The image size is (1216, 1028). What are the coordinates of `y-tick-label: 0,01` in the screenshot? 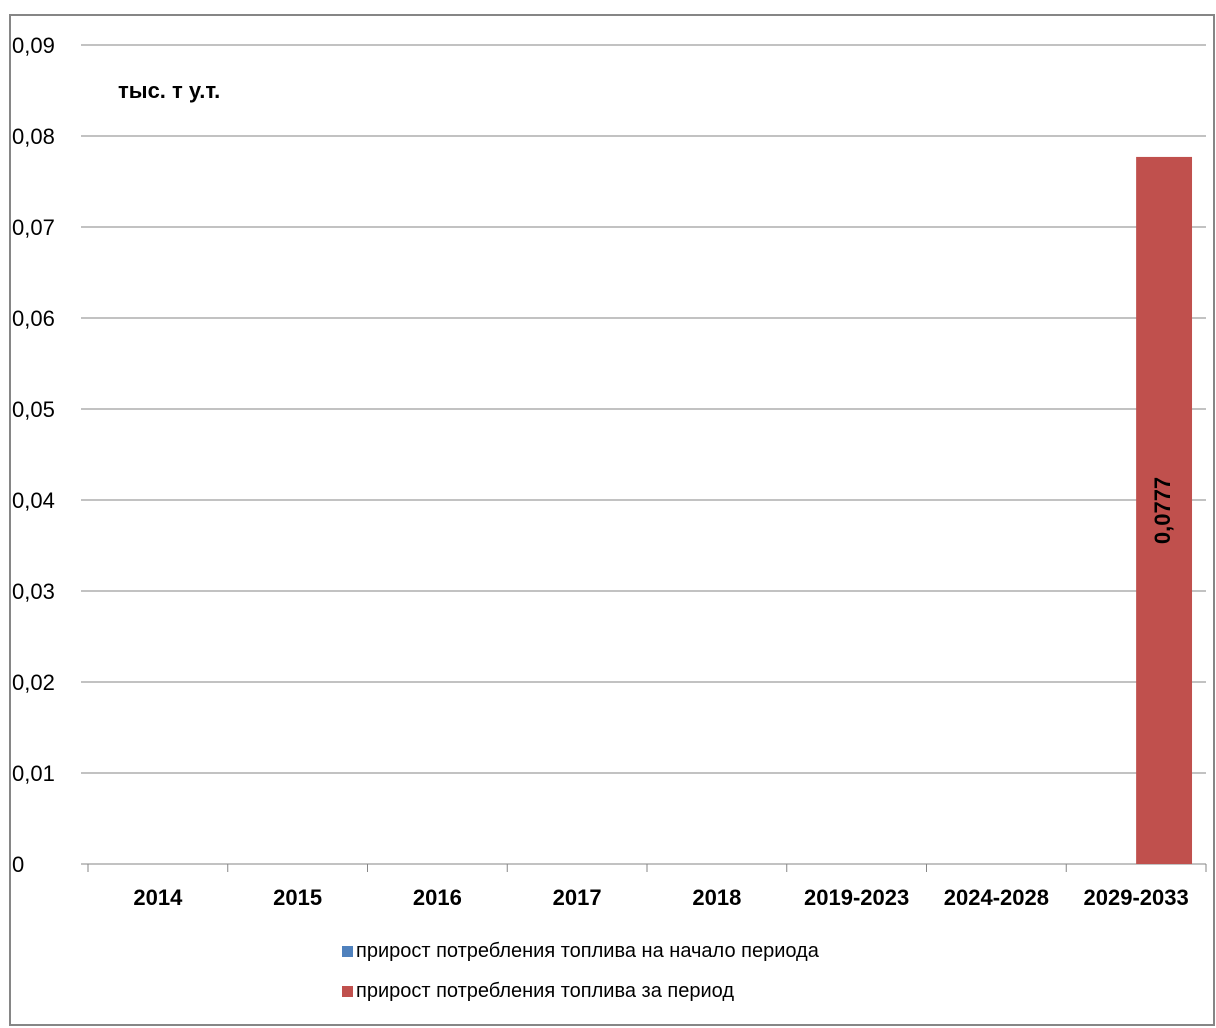 It's located at (33, 773).